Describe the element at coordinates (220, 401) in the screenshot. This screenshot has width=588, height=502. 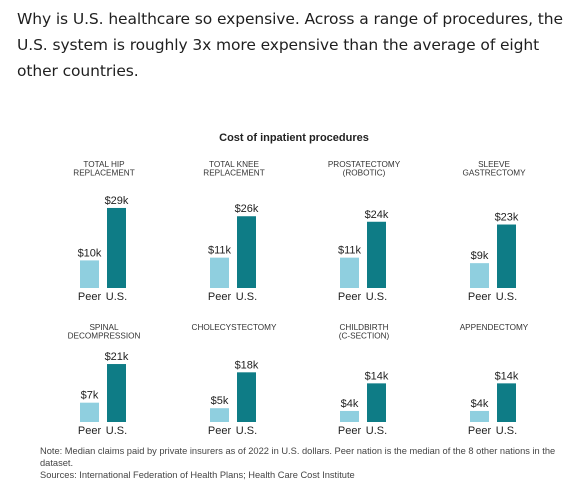
I see `value-label: $5k` at that location.